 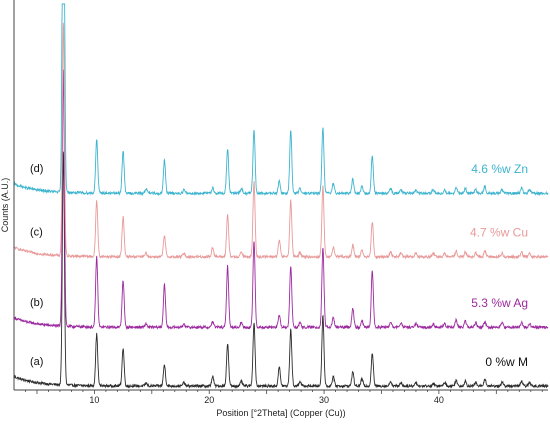 I want to click on y-axis-label: Counts (A.U.), so click(x=5, y=205).